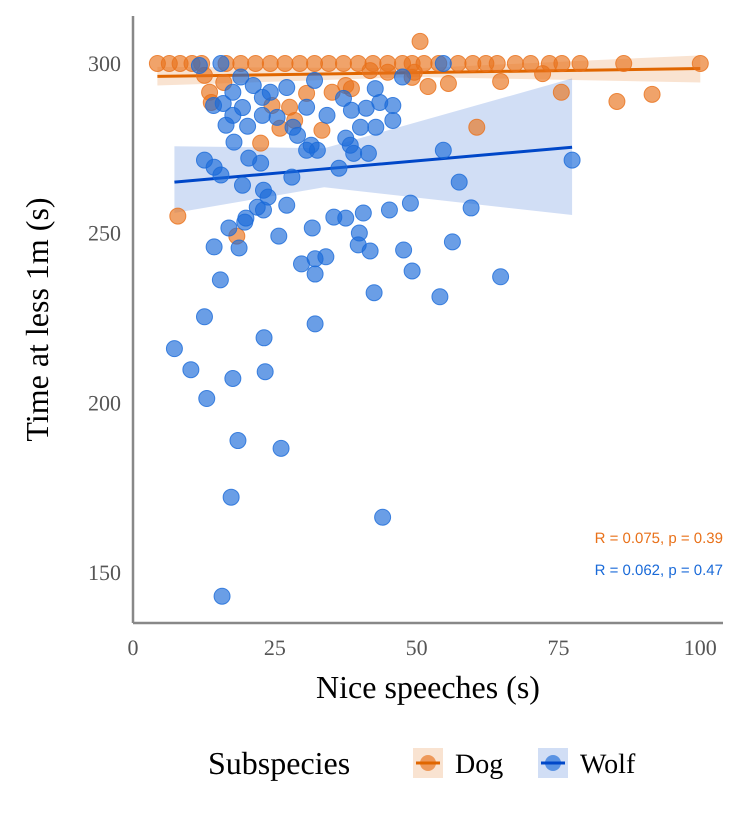 The image size is (739, 819). What do you see at coordinates (279, 763) in the screenshot?
I see `legend-title: Subspecies` at bounding box center [279, 763].